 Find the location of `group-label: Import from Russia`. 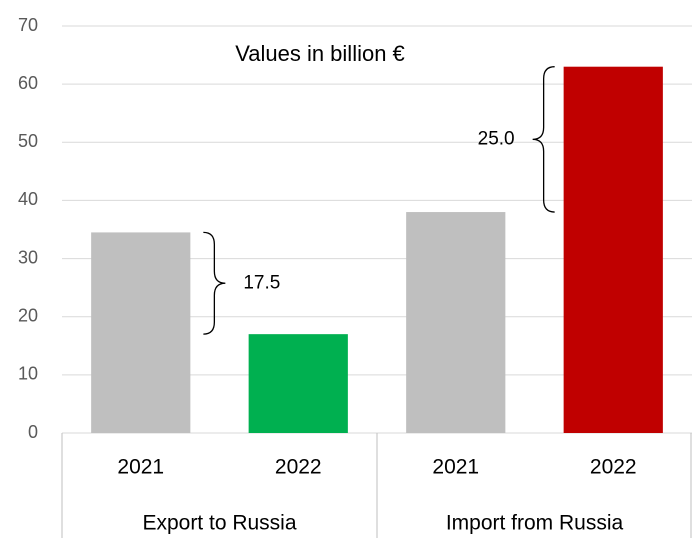

group-label: Import from Russia is located at coordinates (535, 523).